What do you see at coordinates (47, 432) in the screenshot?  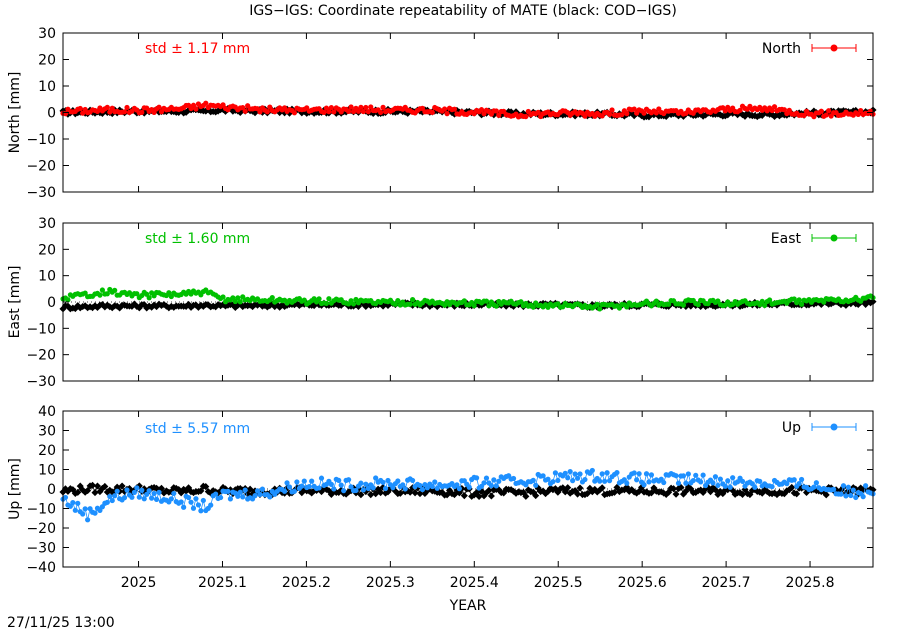 I see `up-ytick-label: 30` at bounding box center [47, 432].